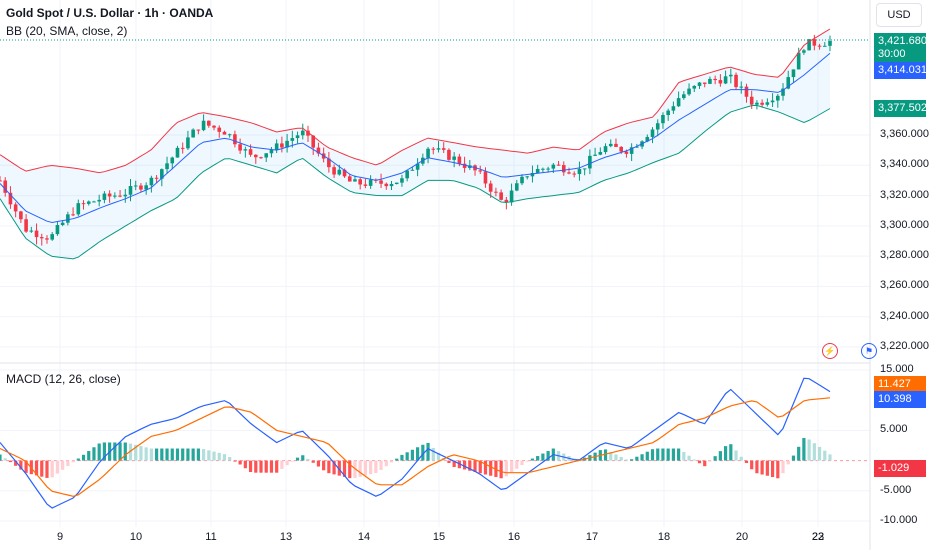  I want to click on time-tick-label: 22, so click(818, 537).